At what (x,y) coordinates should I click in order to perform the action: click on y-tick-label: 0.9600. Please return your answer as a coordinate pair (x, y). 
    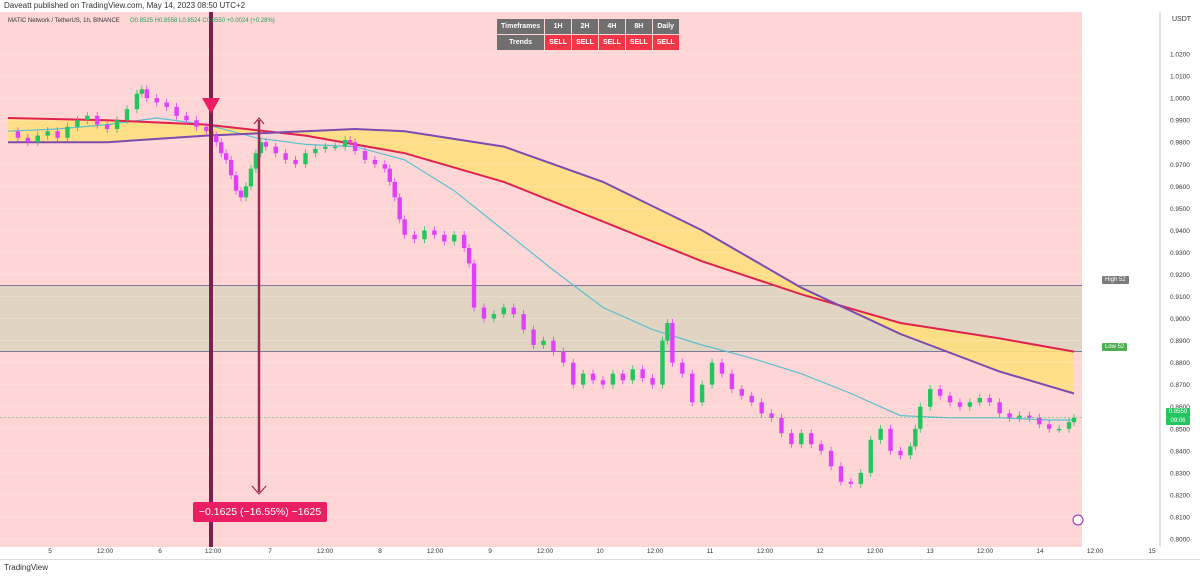
    Looking at the image, I should click on (1180, 187).